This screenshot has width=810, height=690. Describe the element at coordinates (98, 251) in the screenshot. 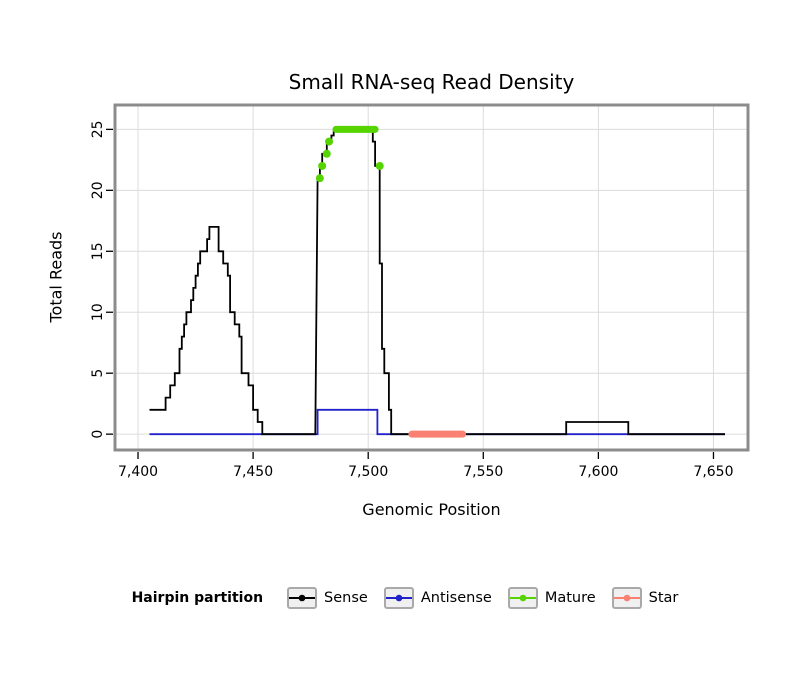

I see `svg-text: 15` at that location.